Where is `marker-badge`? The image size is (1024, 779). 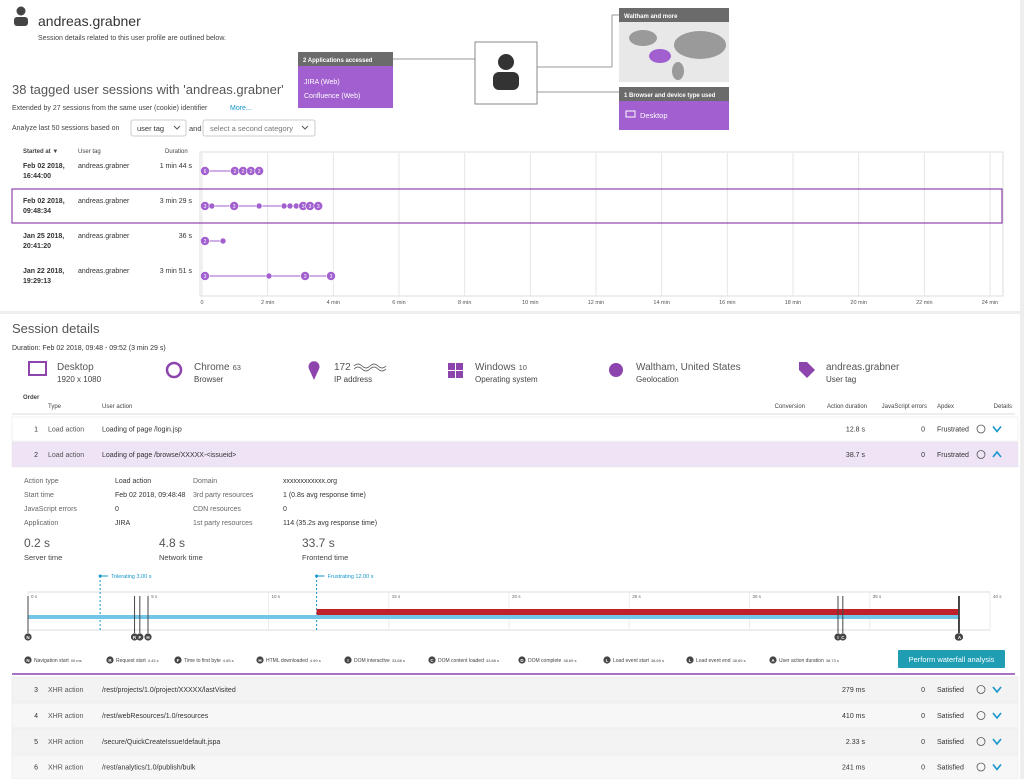
marker-badge is located at coordinates (959, 637).